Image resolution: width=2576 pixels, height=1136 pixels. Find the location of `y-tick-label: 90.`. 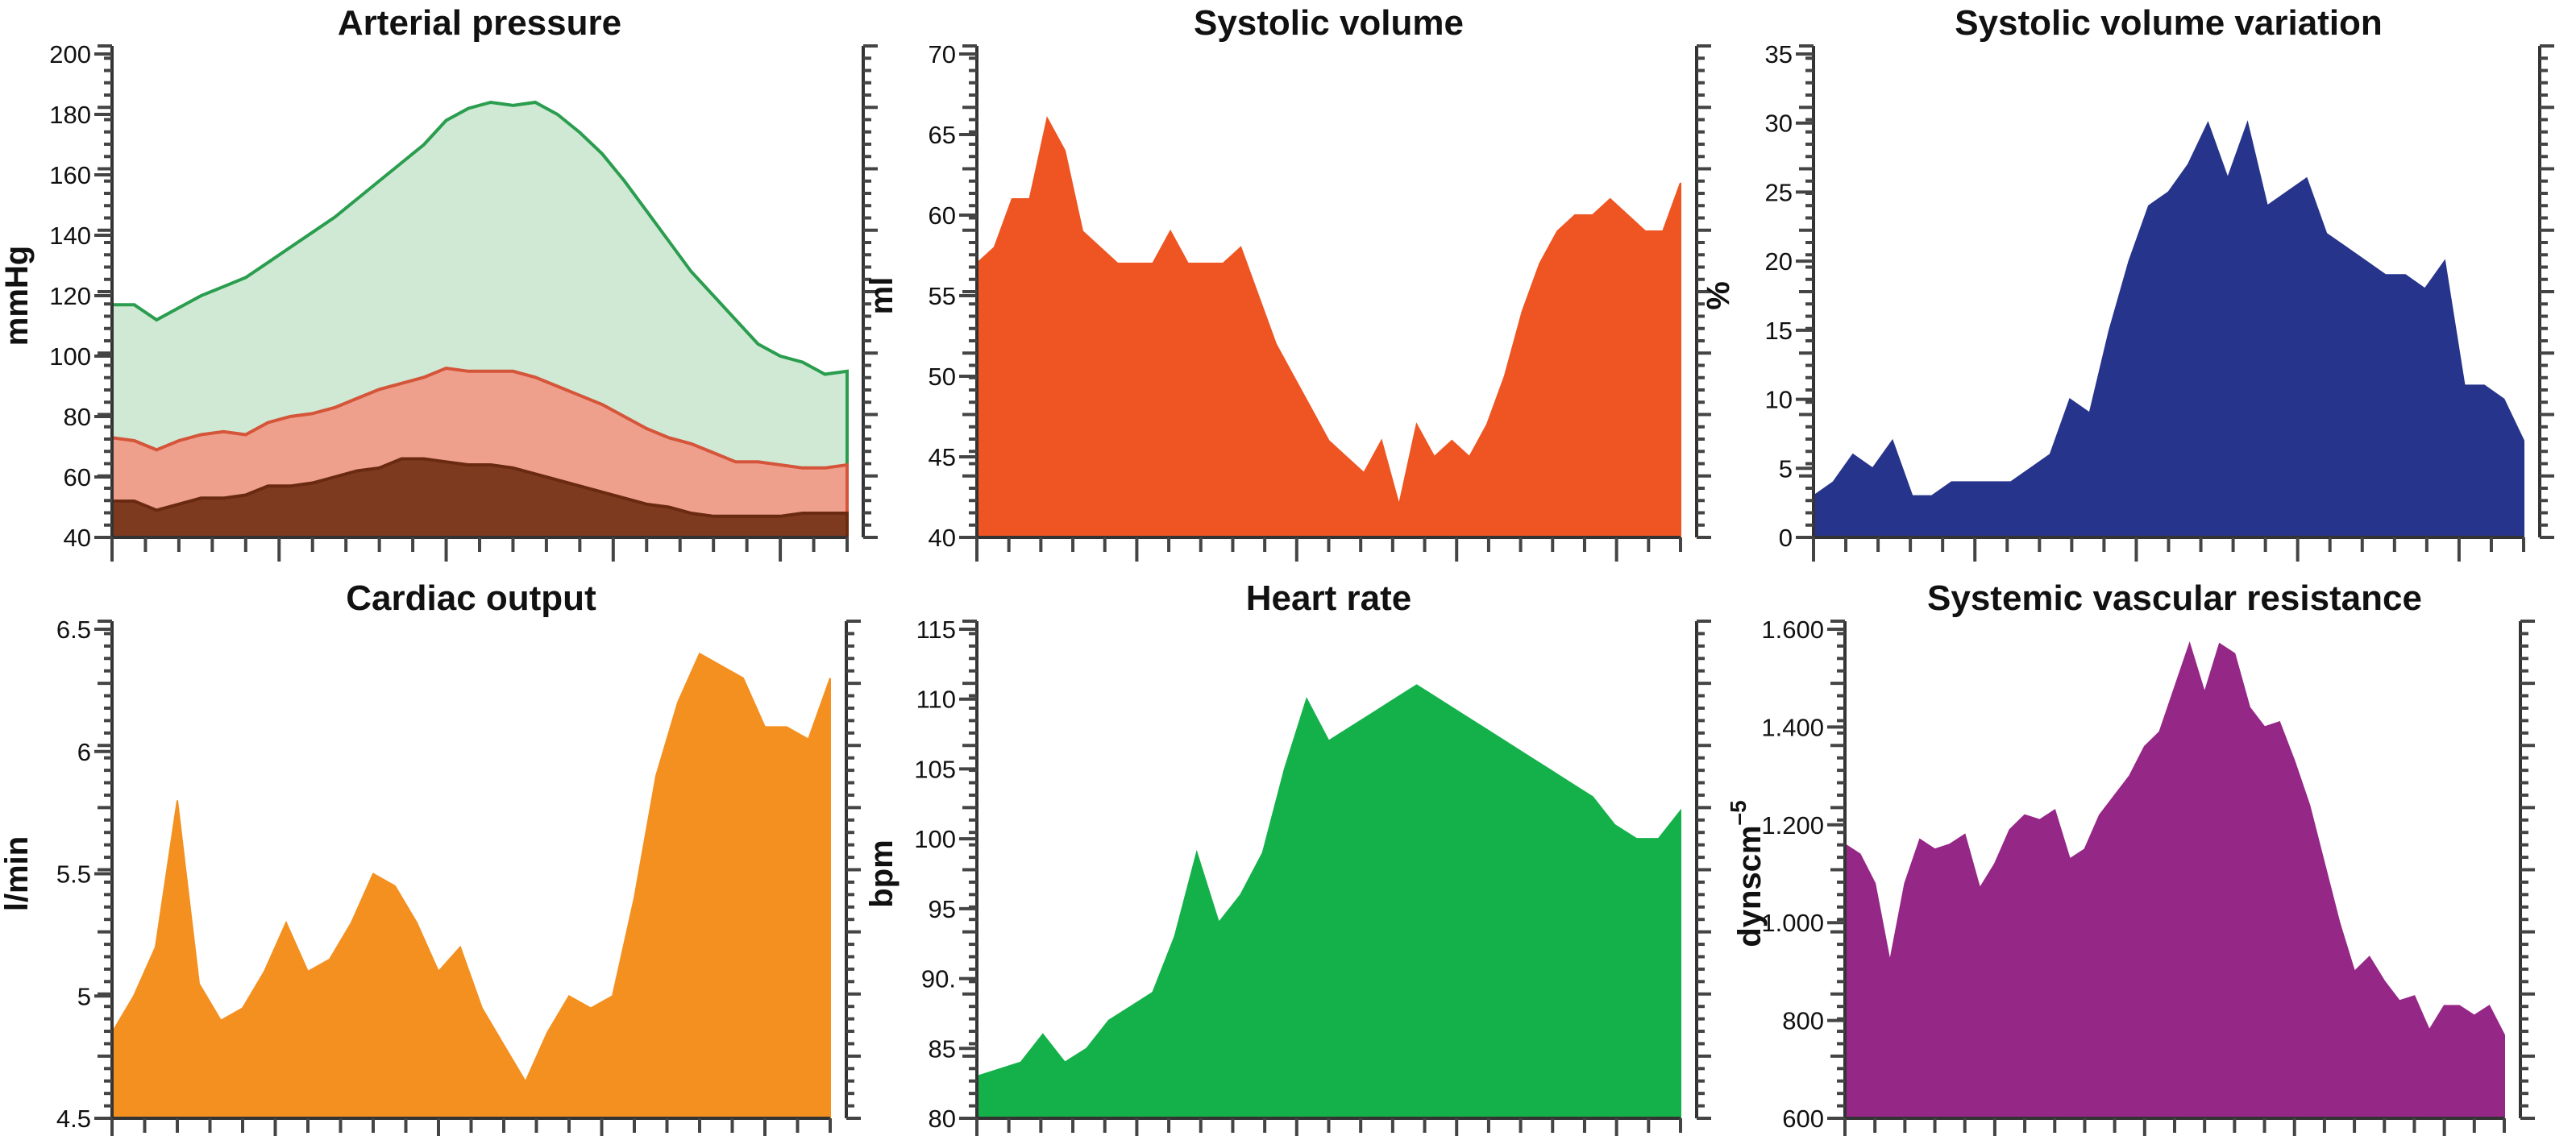

y-tick-label: 90. is located at coordinates (938, 979).